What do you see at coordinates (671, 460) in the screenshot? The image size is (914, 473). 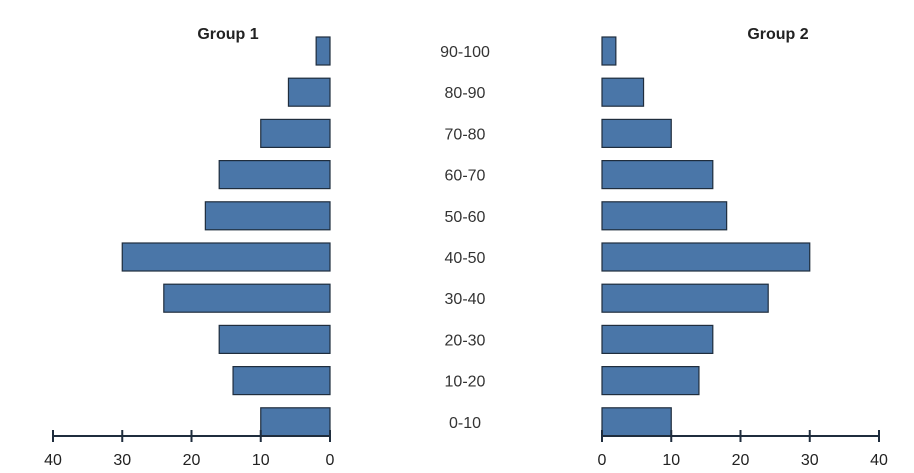 I see `group-2-tick-label-10: 10` at bounding box center [671, 460].